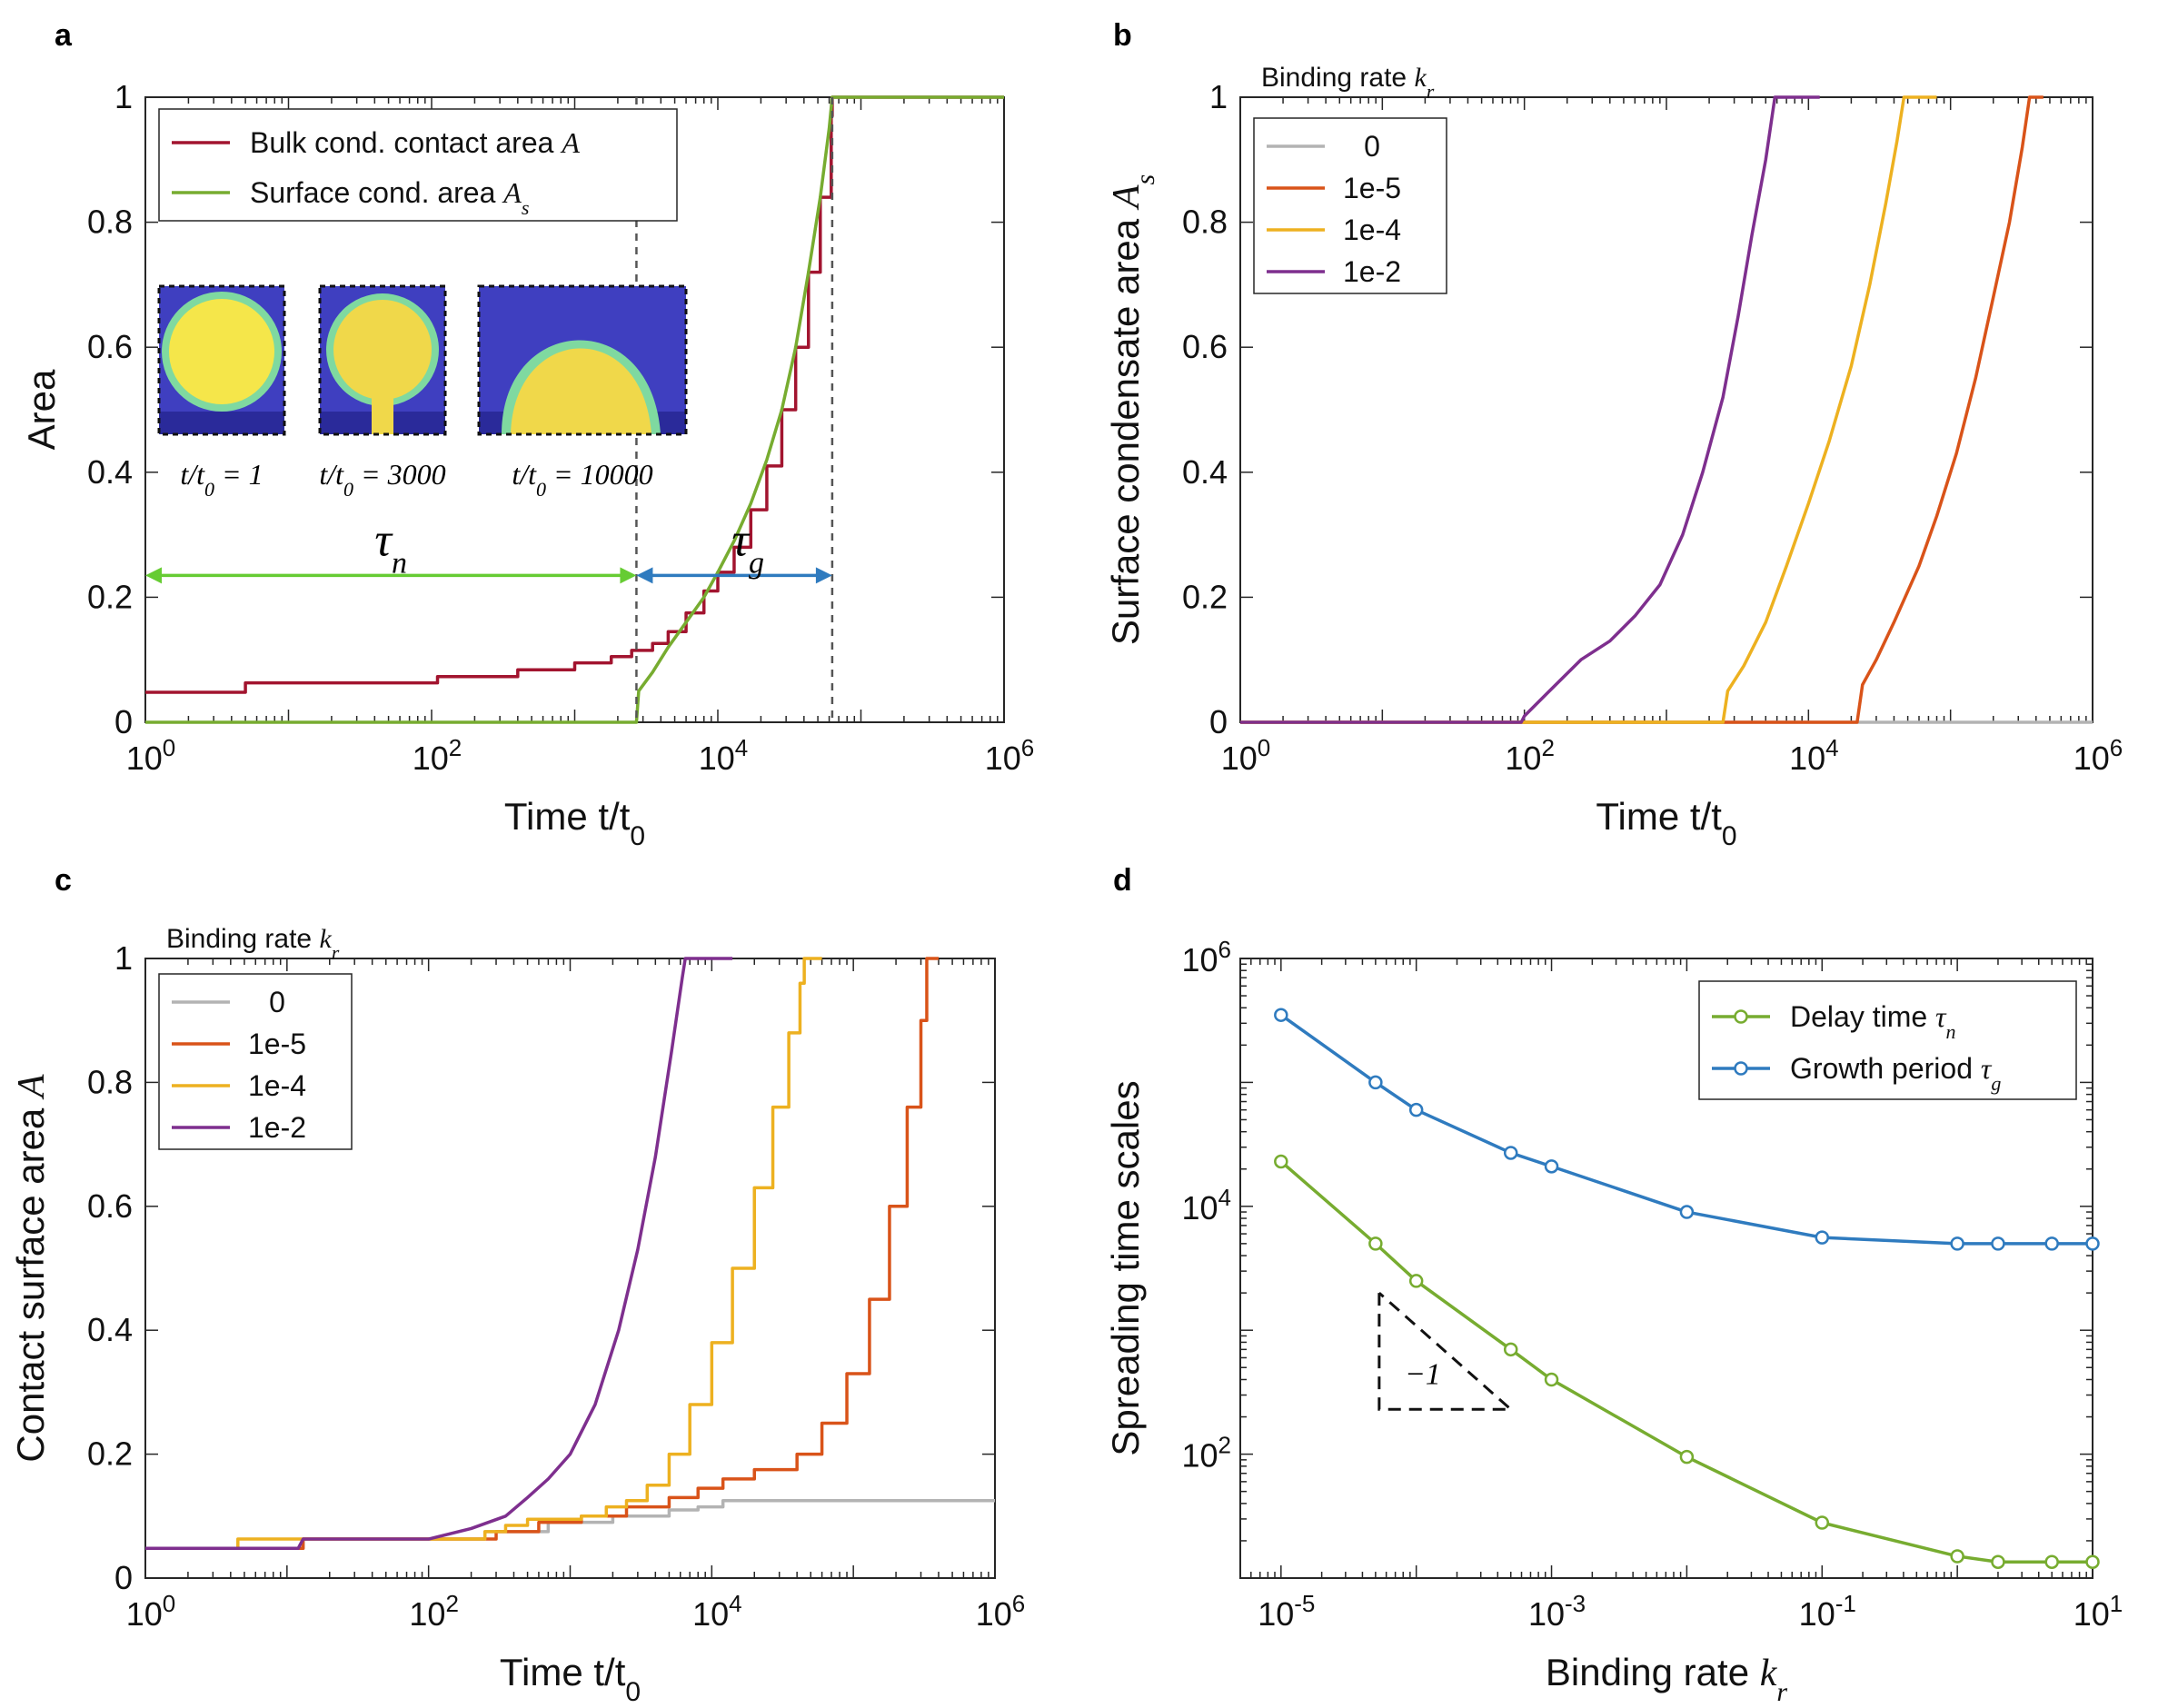  Describe the element at coordinates (1286, 1611) in the screenshot. I see `x-tick-label: 10⁻⁵` at that location.